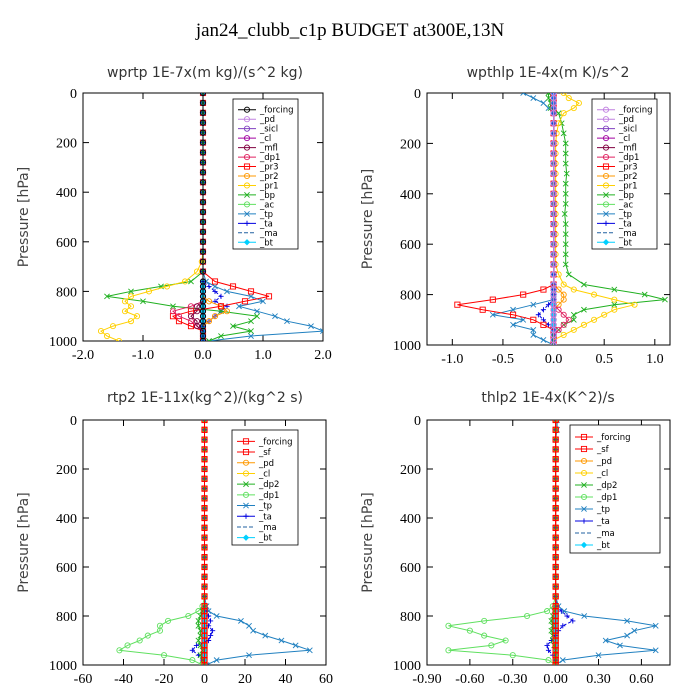 This screenshot has height=700, width=700. Describe the element at coordinates (625, 224) in the screenshot. I see `legend-label: _ta` at that location.